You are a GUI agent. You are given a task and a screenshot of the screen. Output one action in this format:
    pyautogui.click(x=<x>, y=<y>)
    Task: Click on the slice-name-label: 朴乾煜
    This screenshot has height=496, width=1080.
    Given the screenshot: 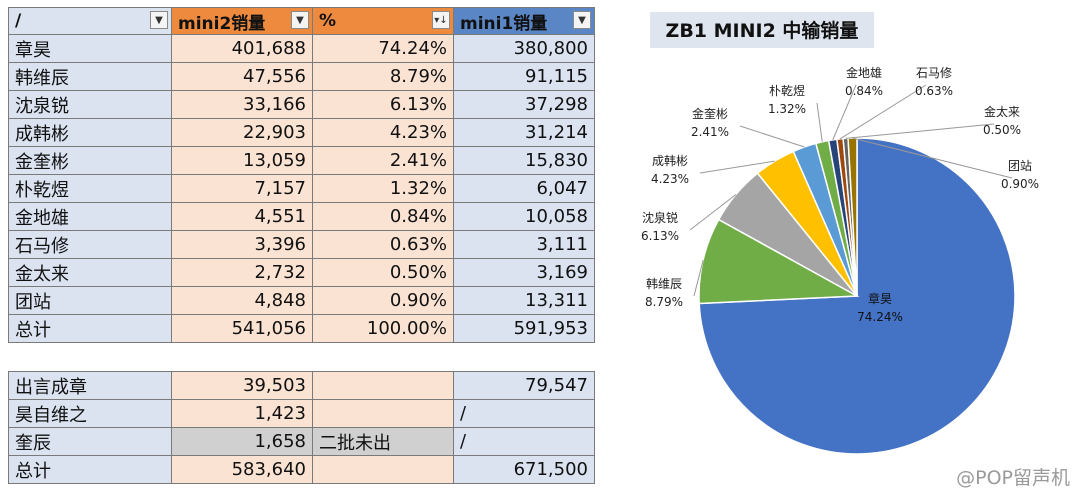 What is the action you would take?
    pyautogui.click(x=787, y=90)
    